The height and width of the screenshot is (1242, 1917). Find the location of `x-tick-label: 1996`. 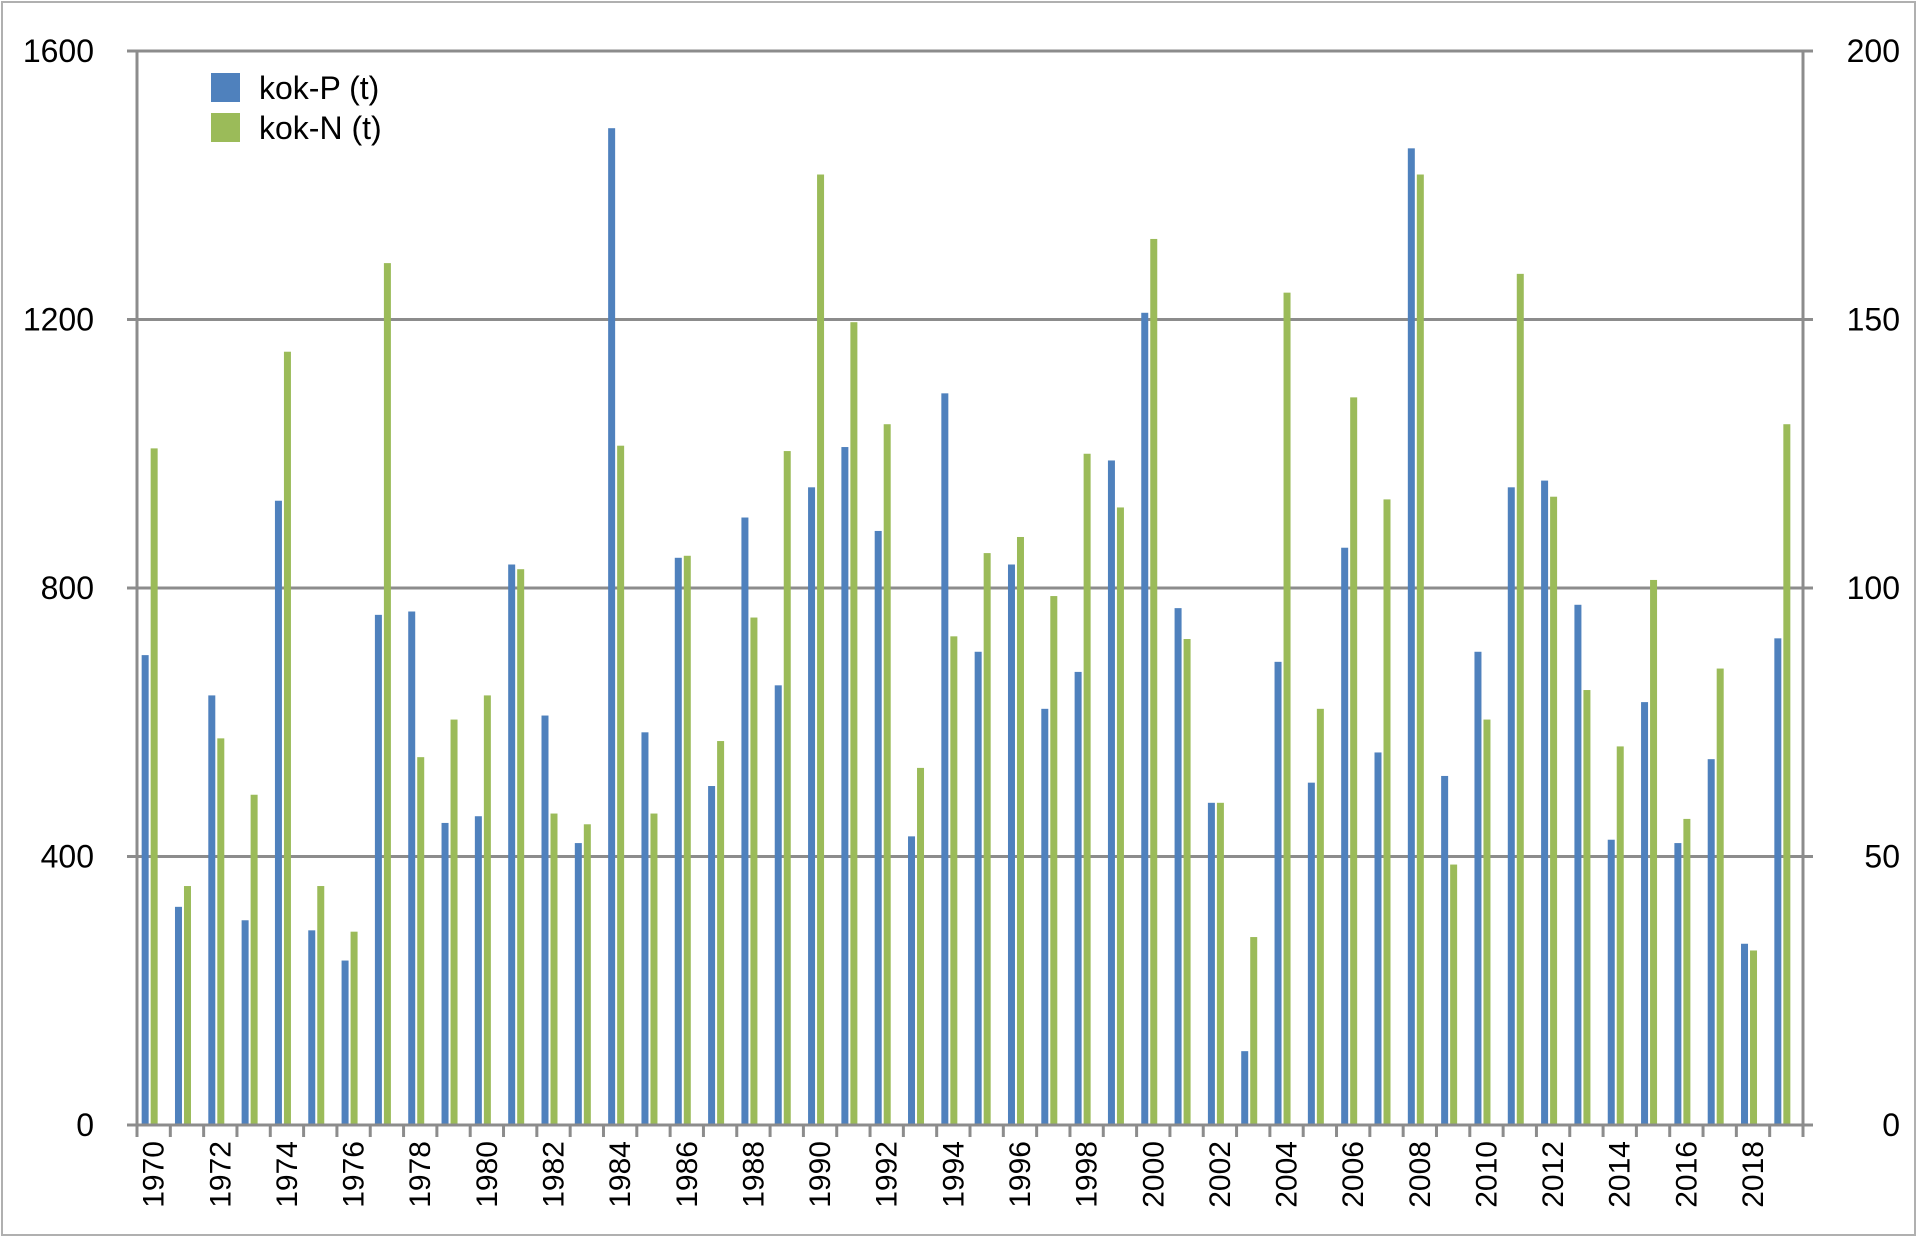

x-tick-label: 1996 is located at coordinates (1020, 1174).